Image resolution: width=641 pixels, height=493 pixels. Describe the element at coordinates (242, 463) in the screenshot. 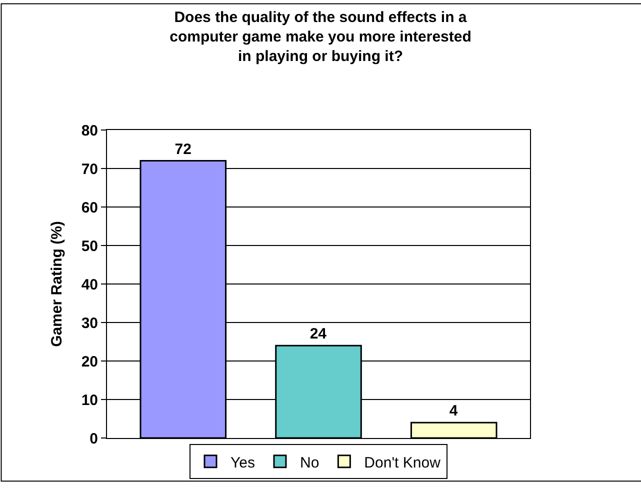

I see `legend-label: Yes` at that location.